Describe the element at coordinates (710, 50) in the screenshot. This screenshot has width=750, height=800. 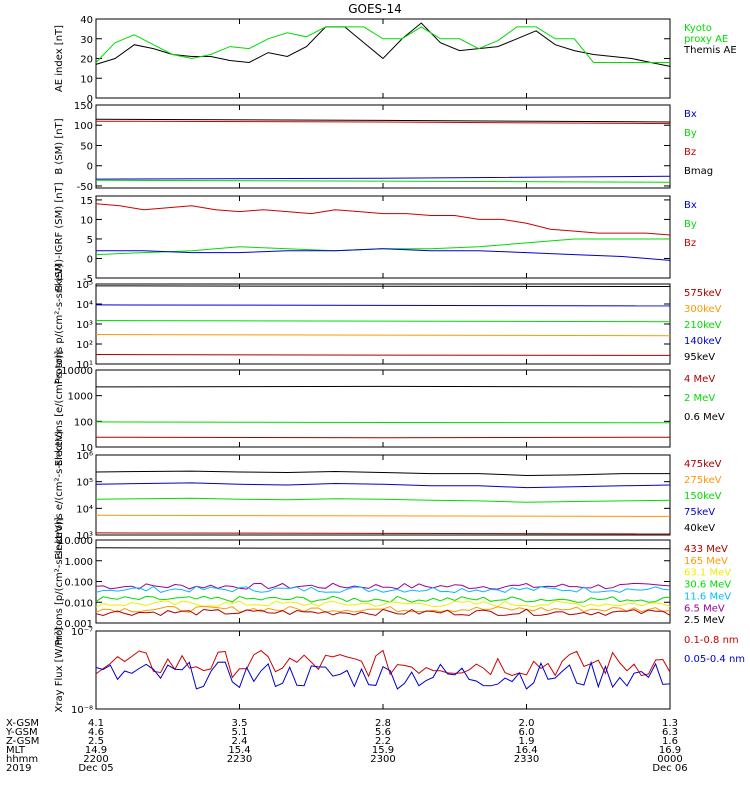
I see `legend-themis-ae: Themis AE` at that location.